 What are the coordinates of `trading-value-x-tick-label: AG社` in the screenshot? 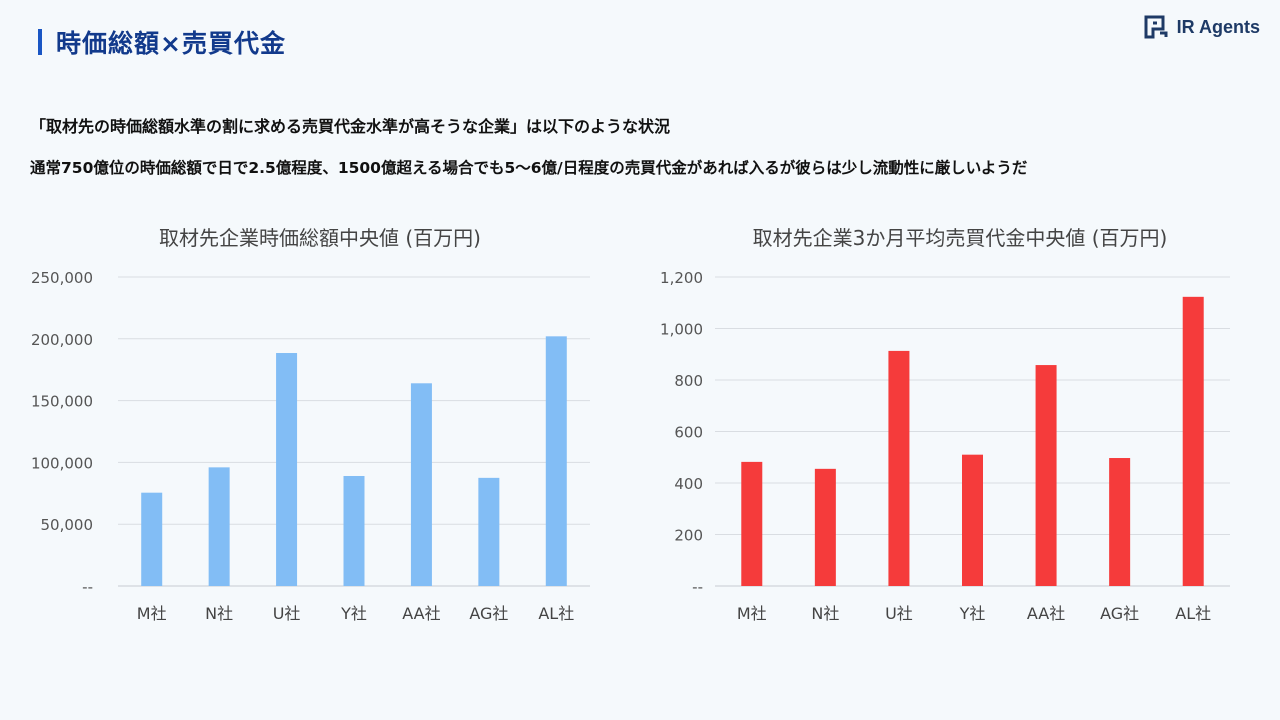 It's located at (1119, 613).